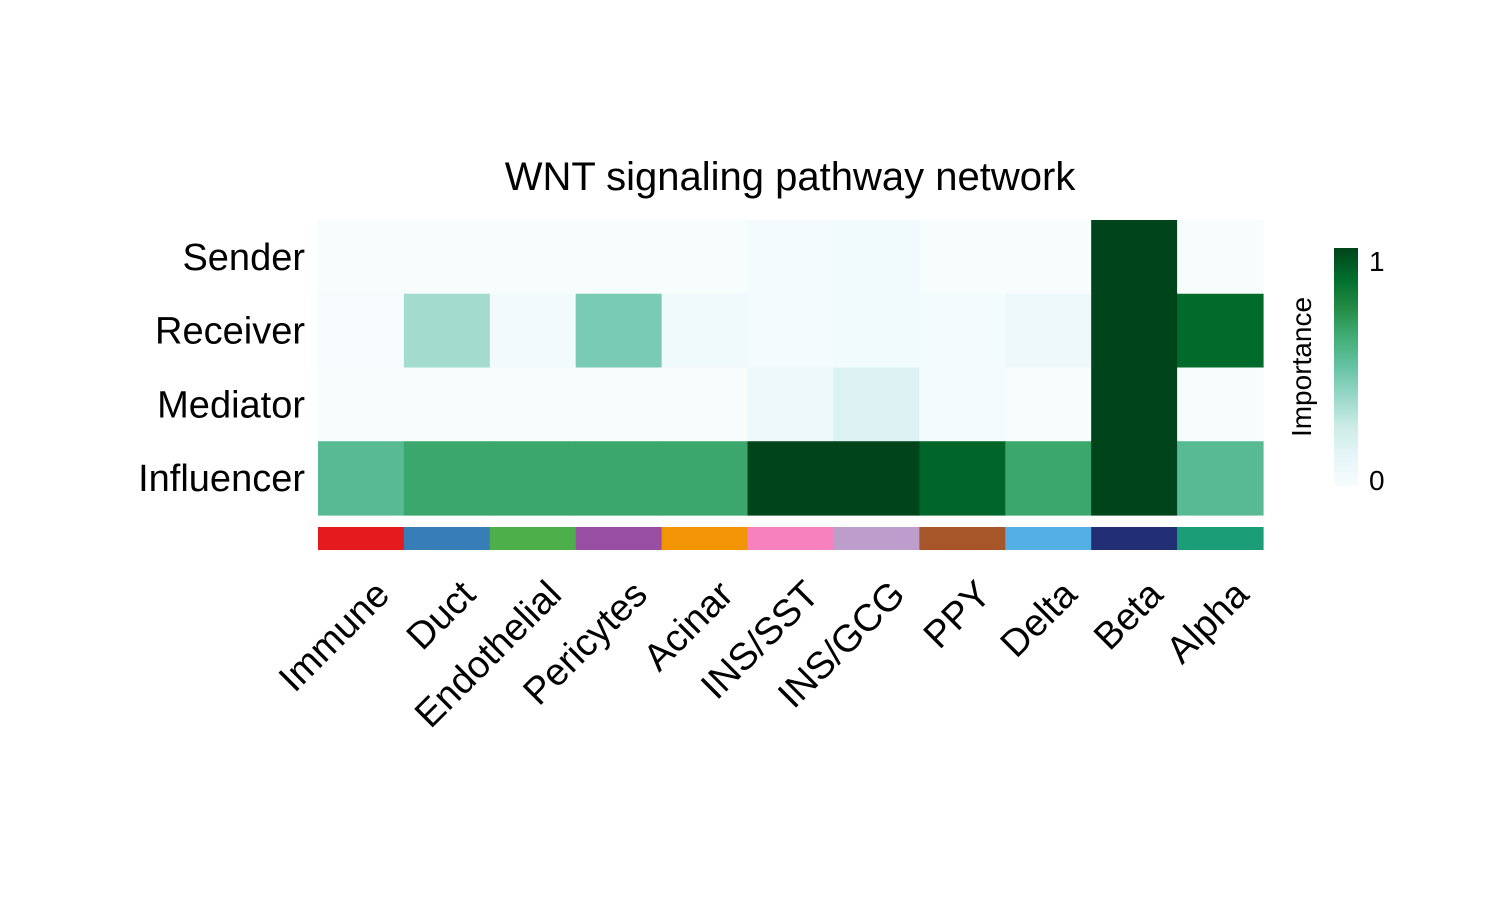  I want to click on cell-influencer-immune, so click(361, 478).